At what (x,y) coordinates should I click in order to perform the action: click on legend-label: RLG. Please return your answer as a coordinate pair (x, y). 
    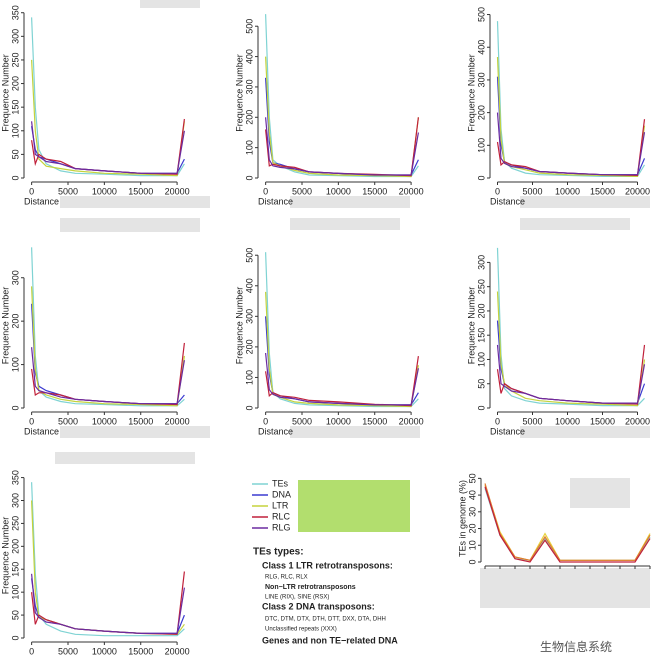
    Looking at the image, I should click on (281, 527).